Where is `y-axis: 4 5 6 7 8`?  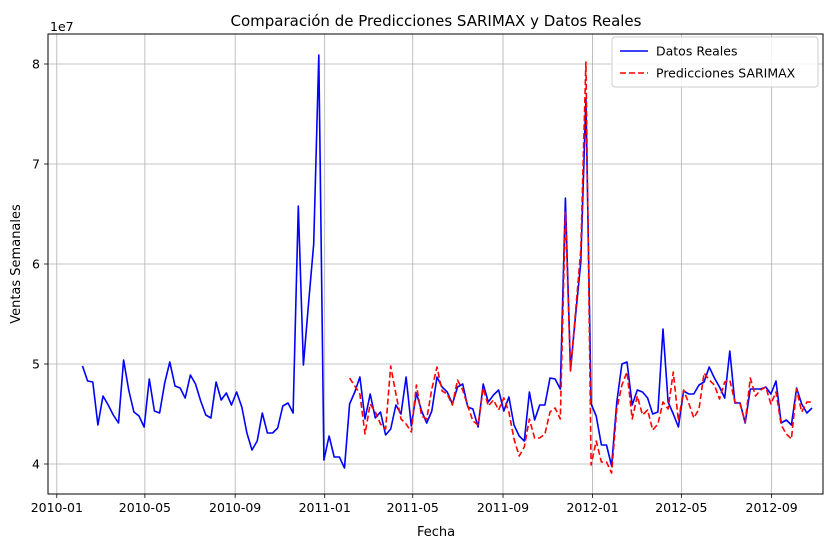
y-axis: 4 5 6 7 8 is located at coordinates (40, 264).